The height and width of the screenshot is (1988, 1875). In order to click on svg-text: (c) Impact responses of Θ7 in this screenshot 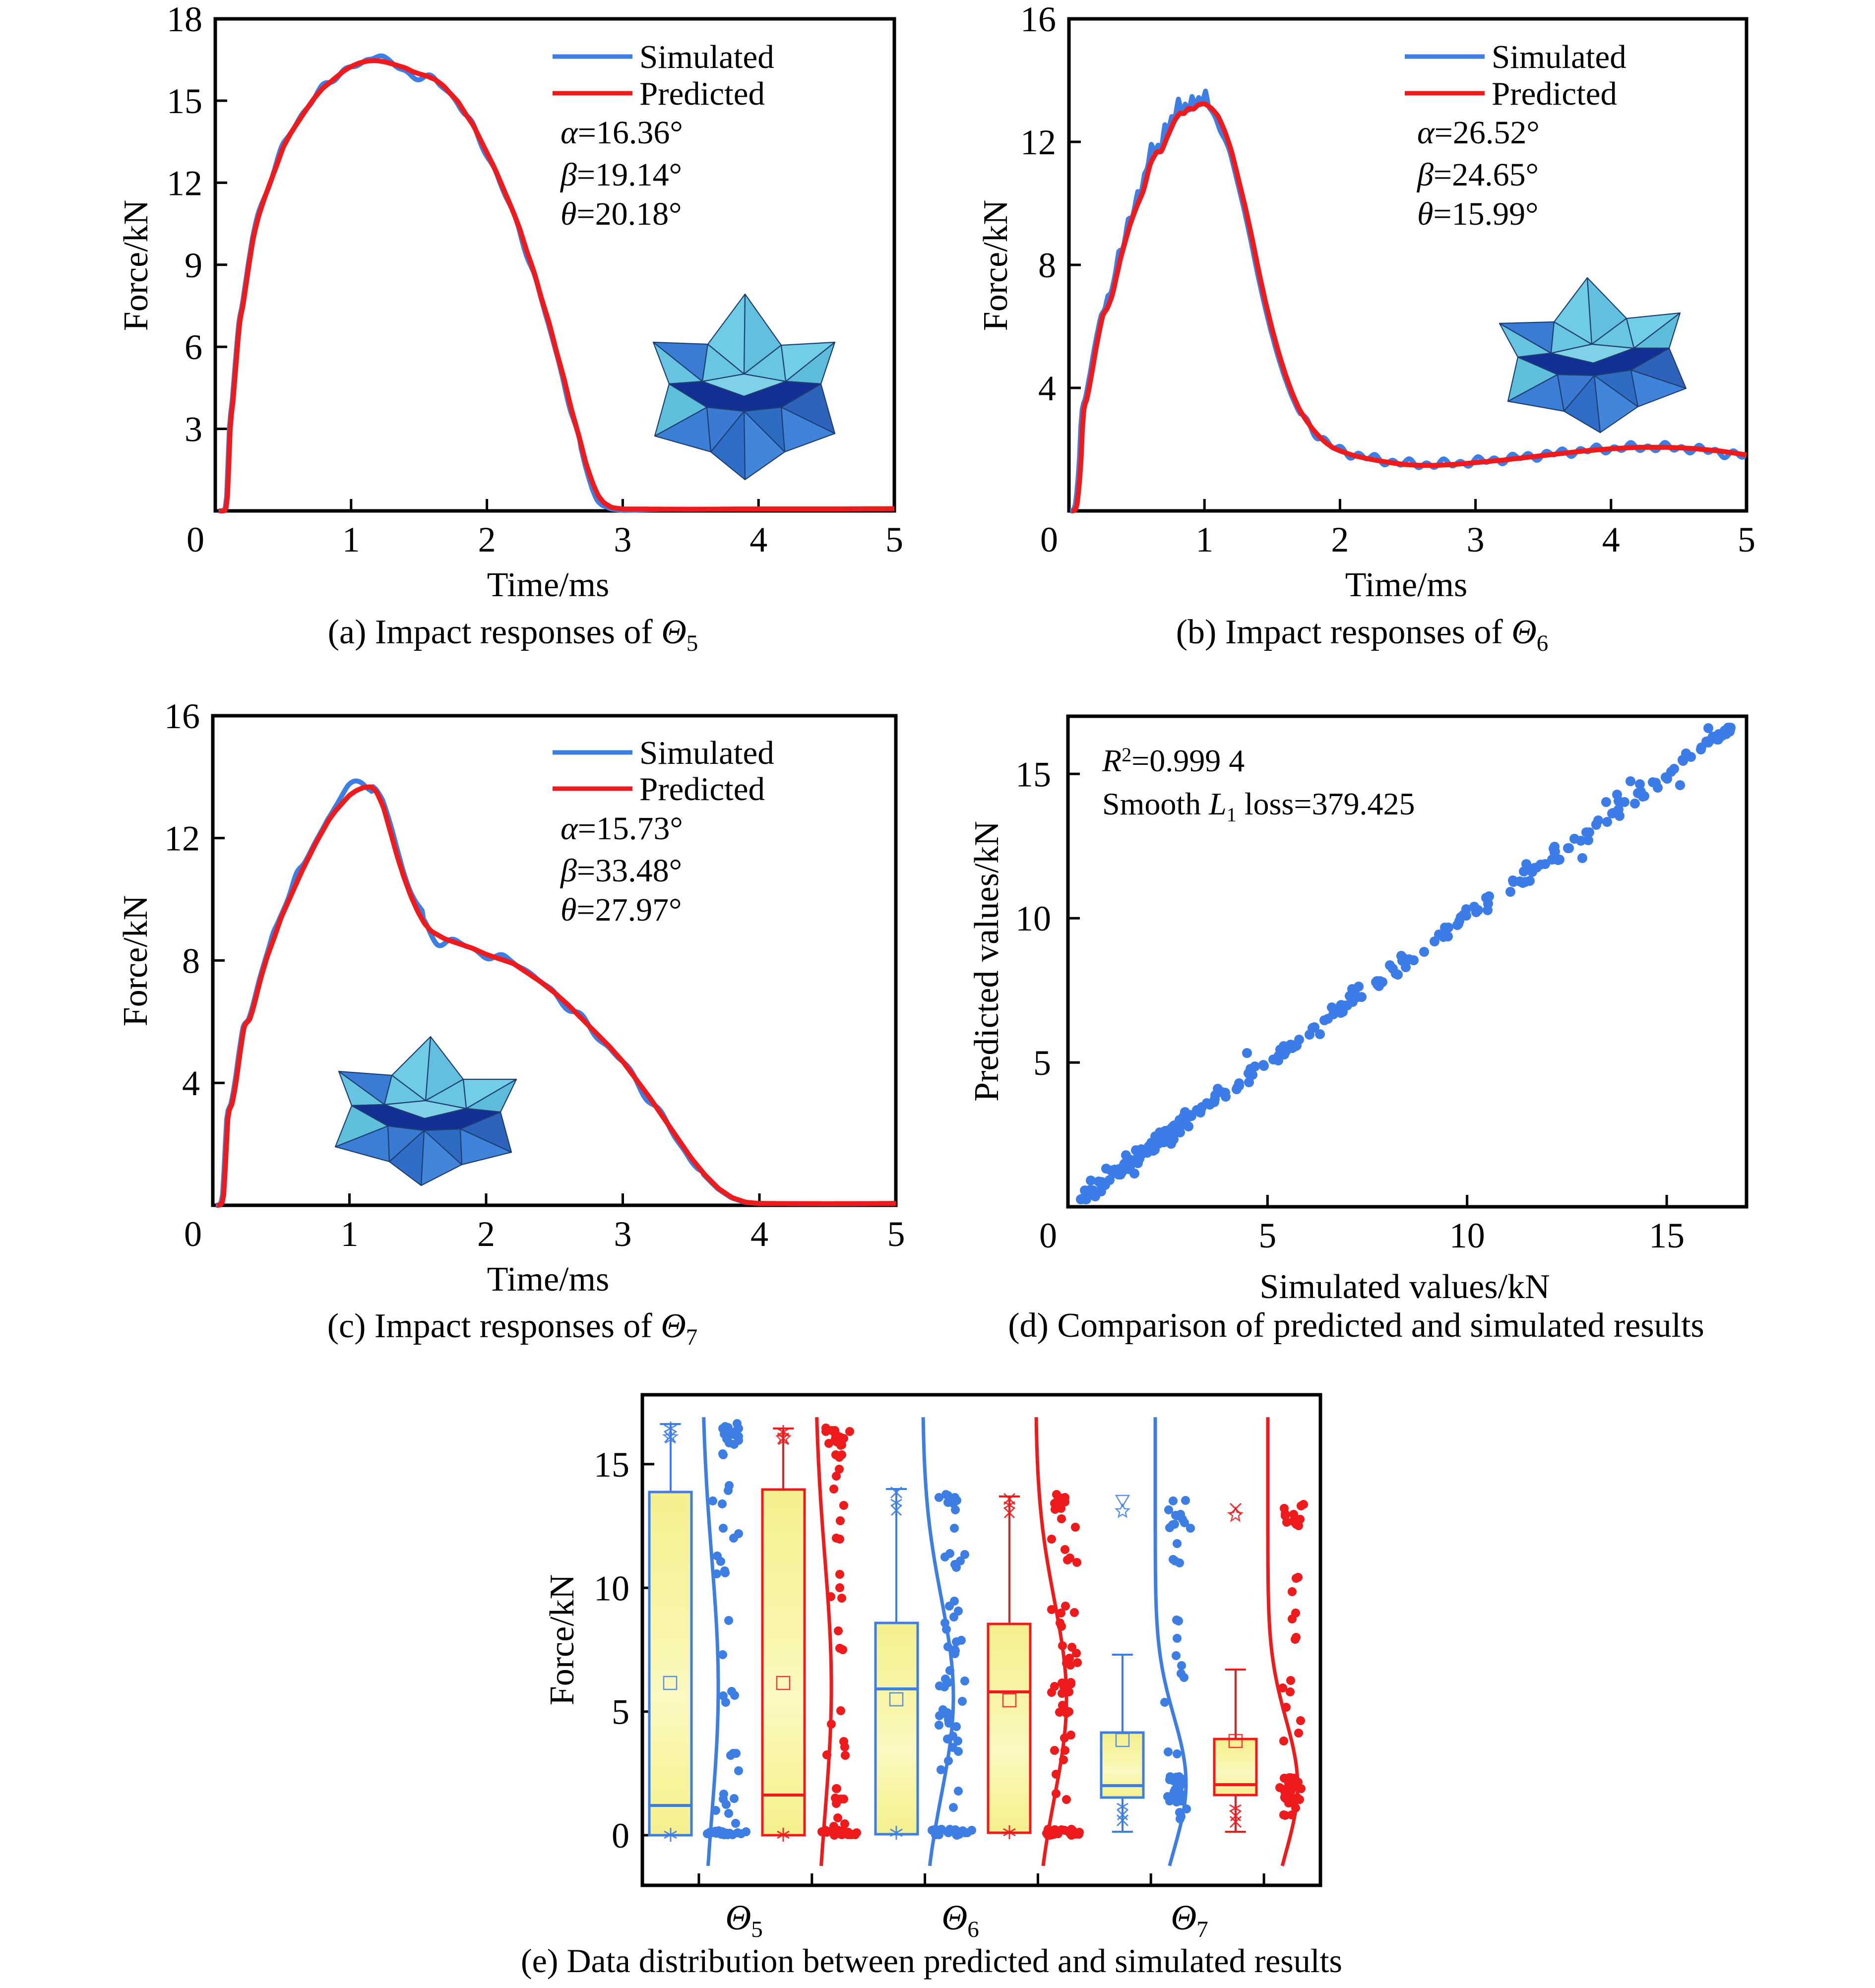, I will do `click(512, 1329)`.